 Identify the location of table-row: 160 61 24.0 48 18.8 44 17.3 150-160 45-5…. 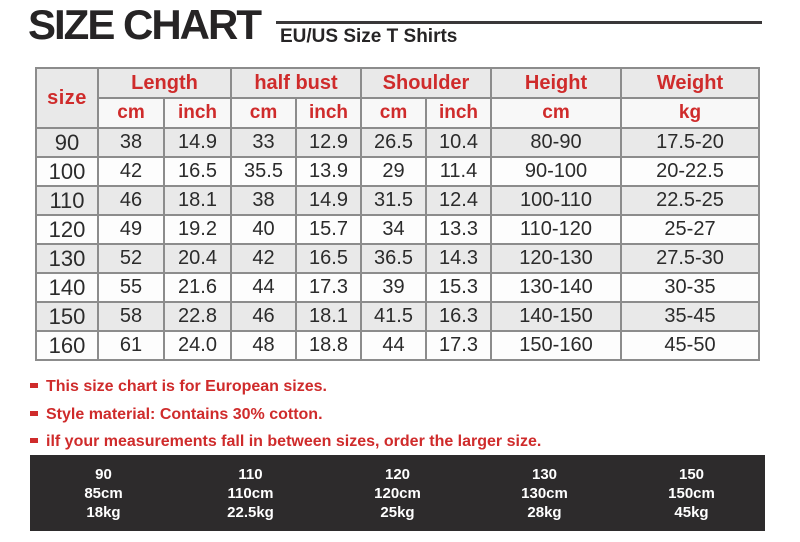
(397, 345).